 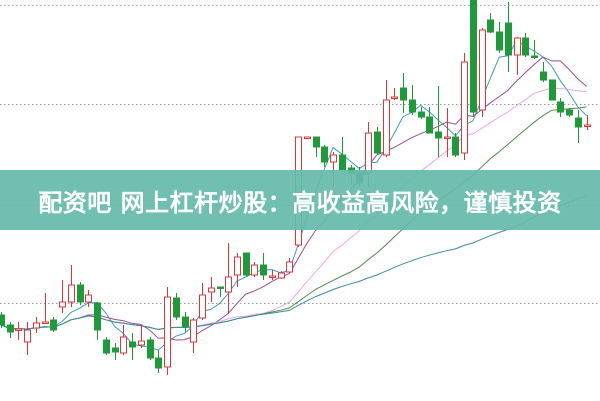 I want to click on title-banner: 配资吧 网上杠杆炒股：高收益高风险，谨慎投资, so click(x=300, y=200).